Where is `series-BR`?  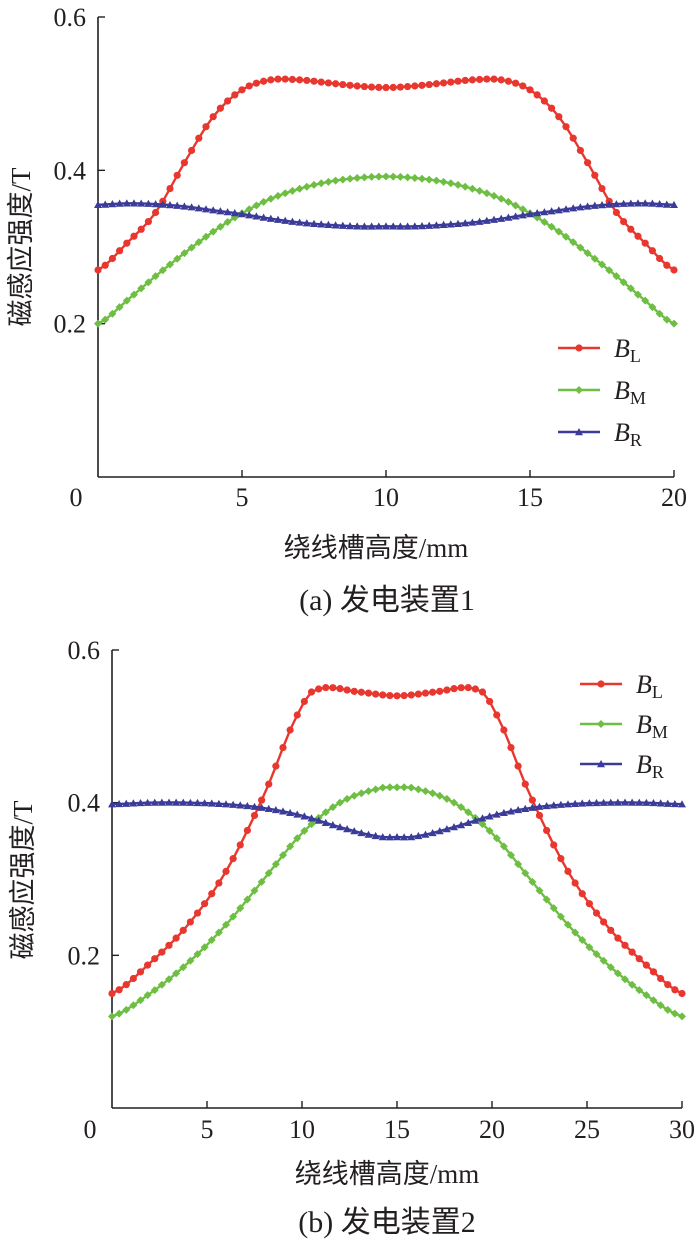 series-BR is located at coordinates (386, 214).